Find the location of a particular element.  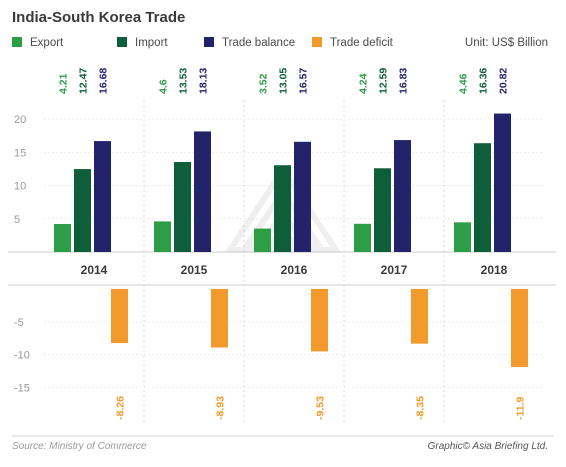

legend-label-export: Export is located at coordinates (47, 43).